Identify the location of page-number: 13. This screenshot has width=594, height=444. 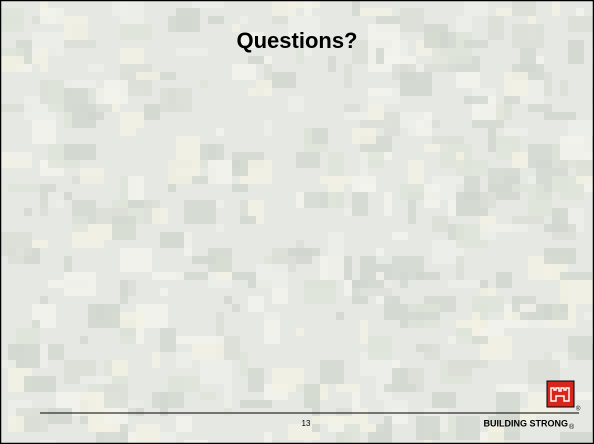
(306, 423).